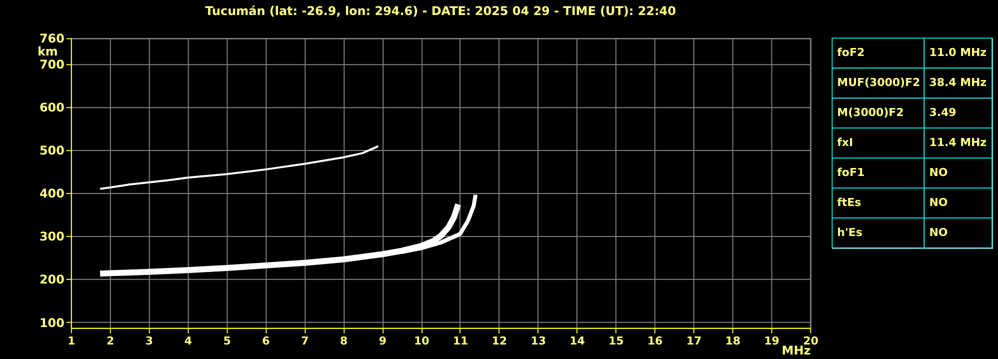 This screenshot has width=998, height=359. I want to click on x-tick-label: 9, so click(382, 341).